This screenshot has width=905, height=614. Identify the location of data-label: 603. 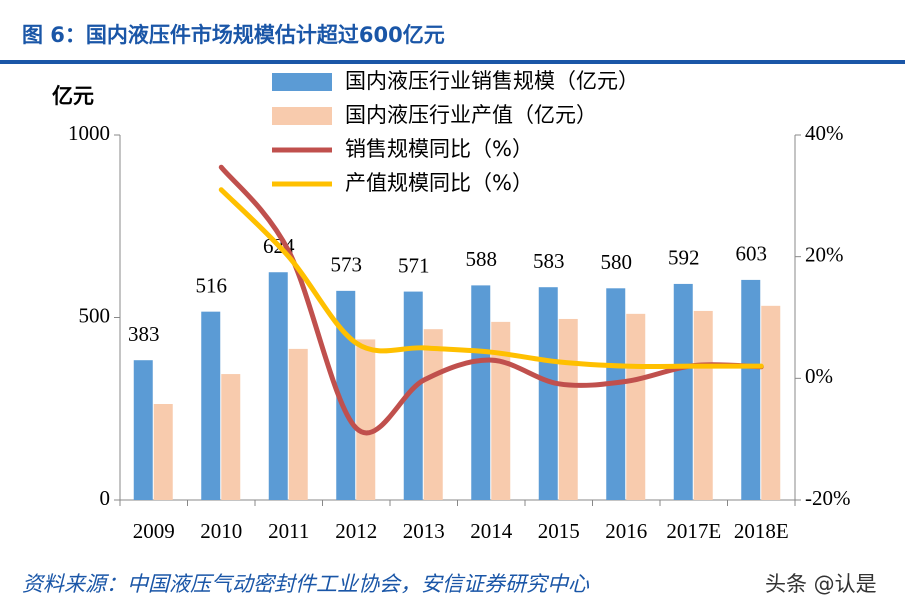
(752, 254).